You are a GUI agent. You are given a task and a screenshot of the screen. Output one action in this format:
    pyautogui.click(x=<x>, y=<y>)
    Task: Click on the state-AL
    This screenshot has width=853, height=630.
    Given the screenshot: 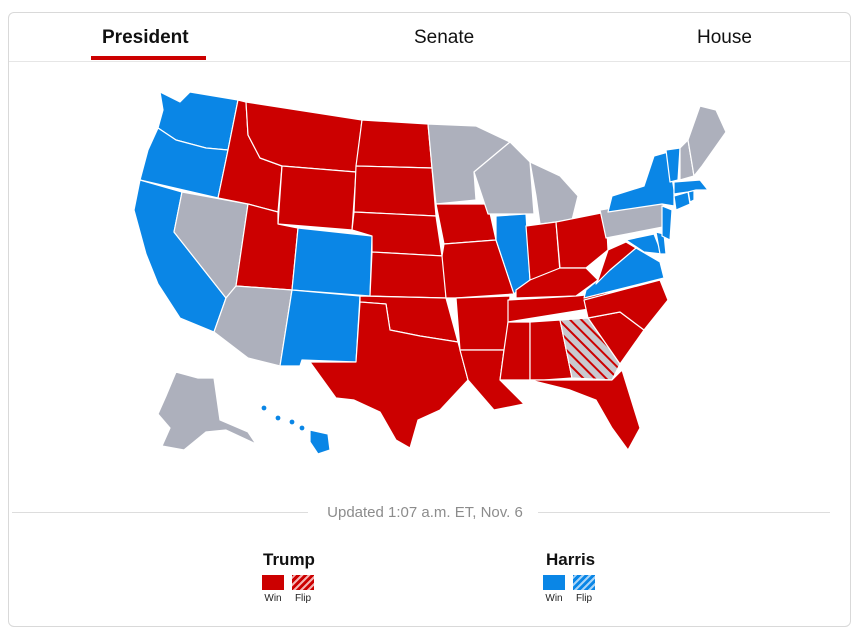 What is the action you would take?
    pyautogui.click(x=551, y=350)
    